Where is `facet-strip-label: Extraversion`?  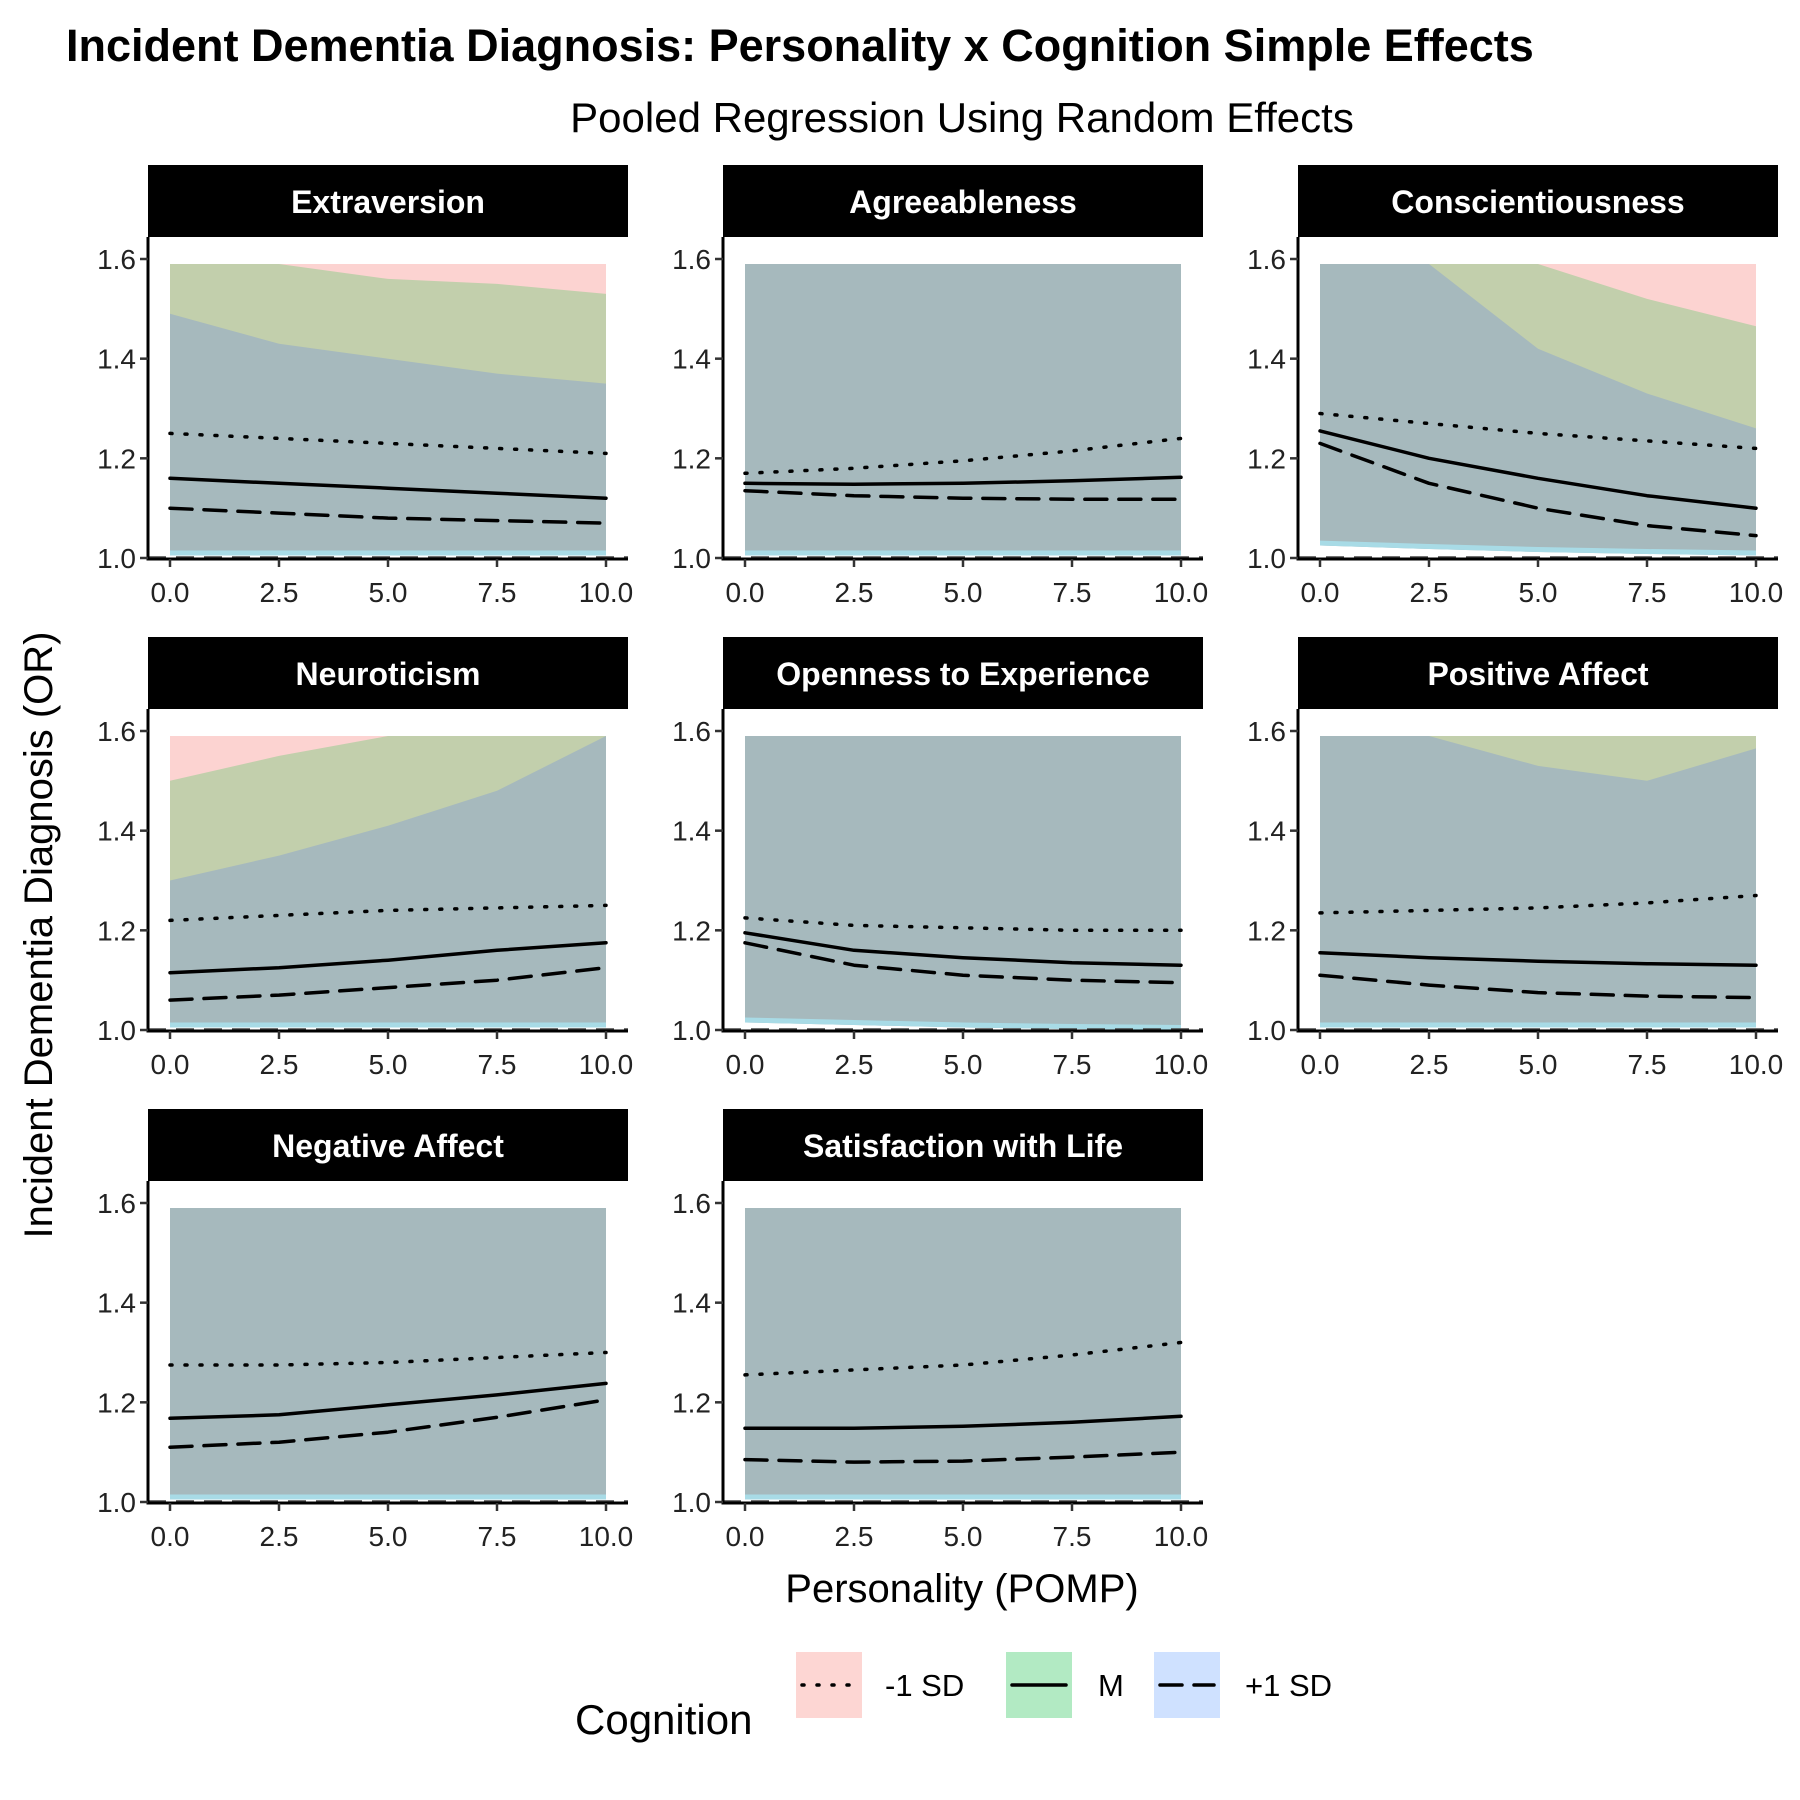
facet-strip-label: Extraversion is located at coordinates (388, 202).